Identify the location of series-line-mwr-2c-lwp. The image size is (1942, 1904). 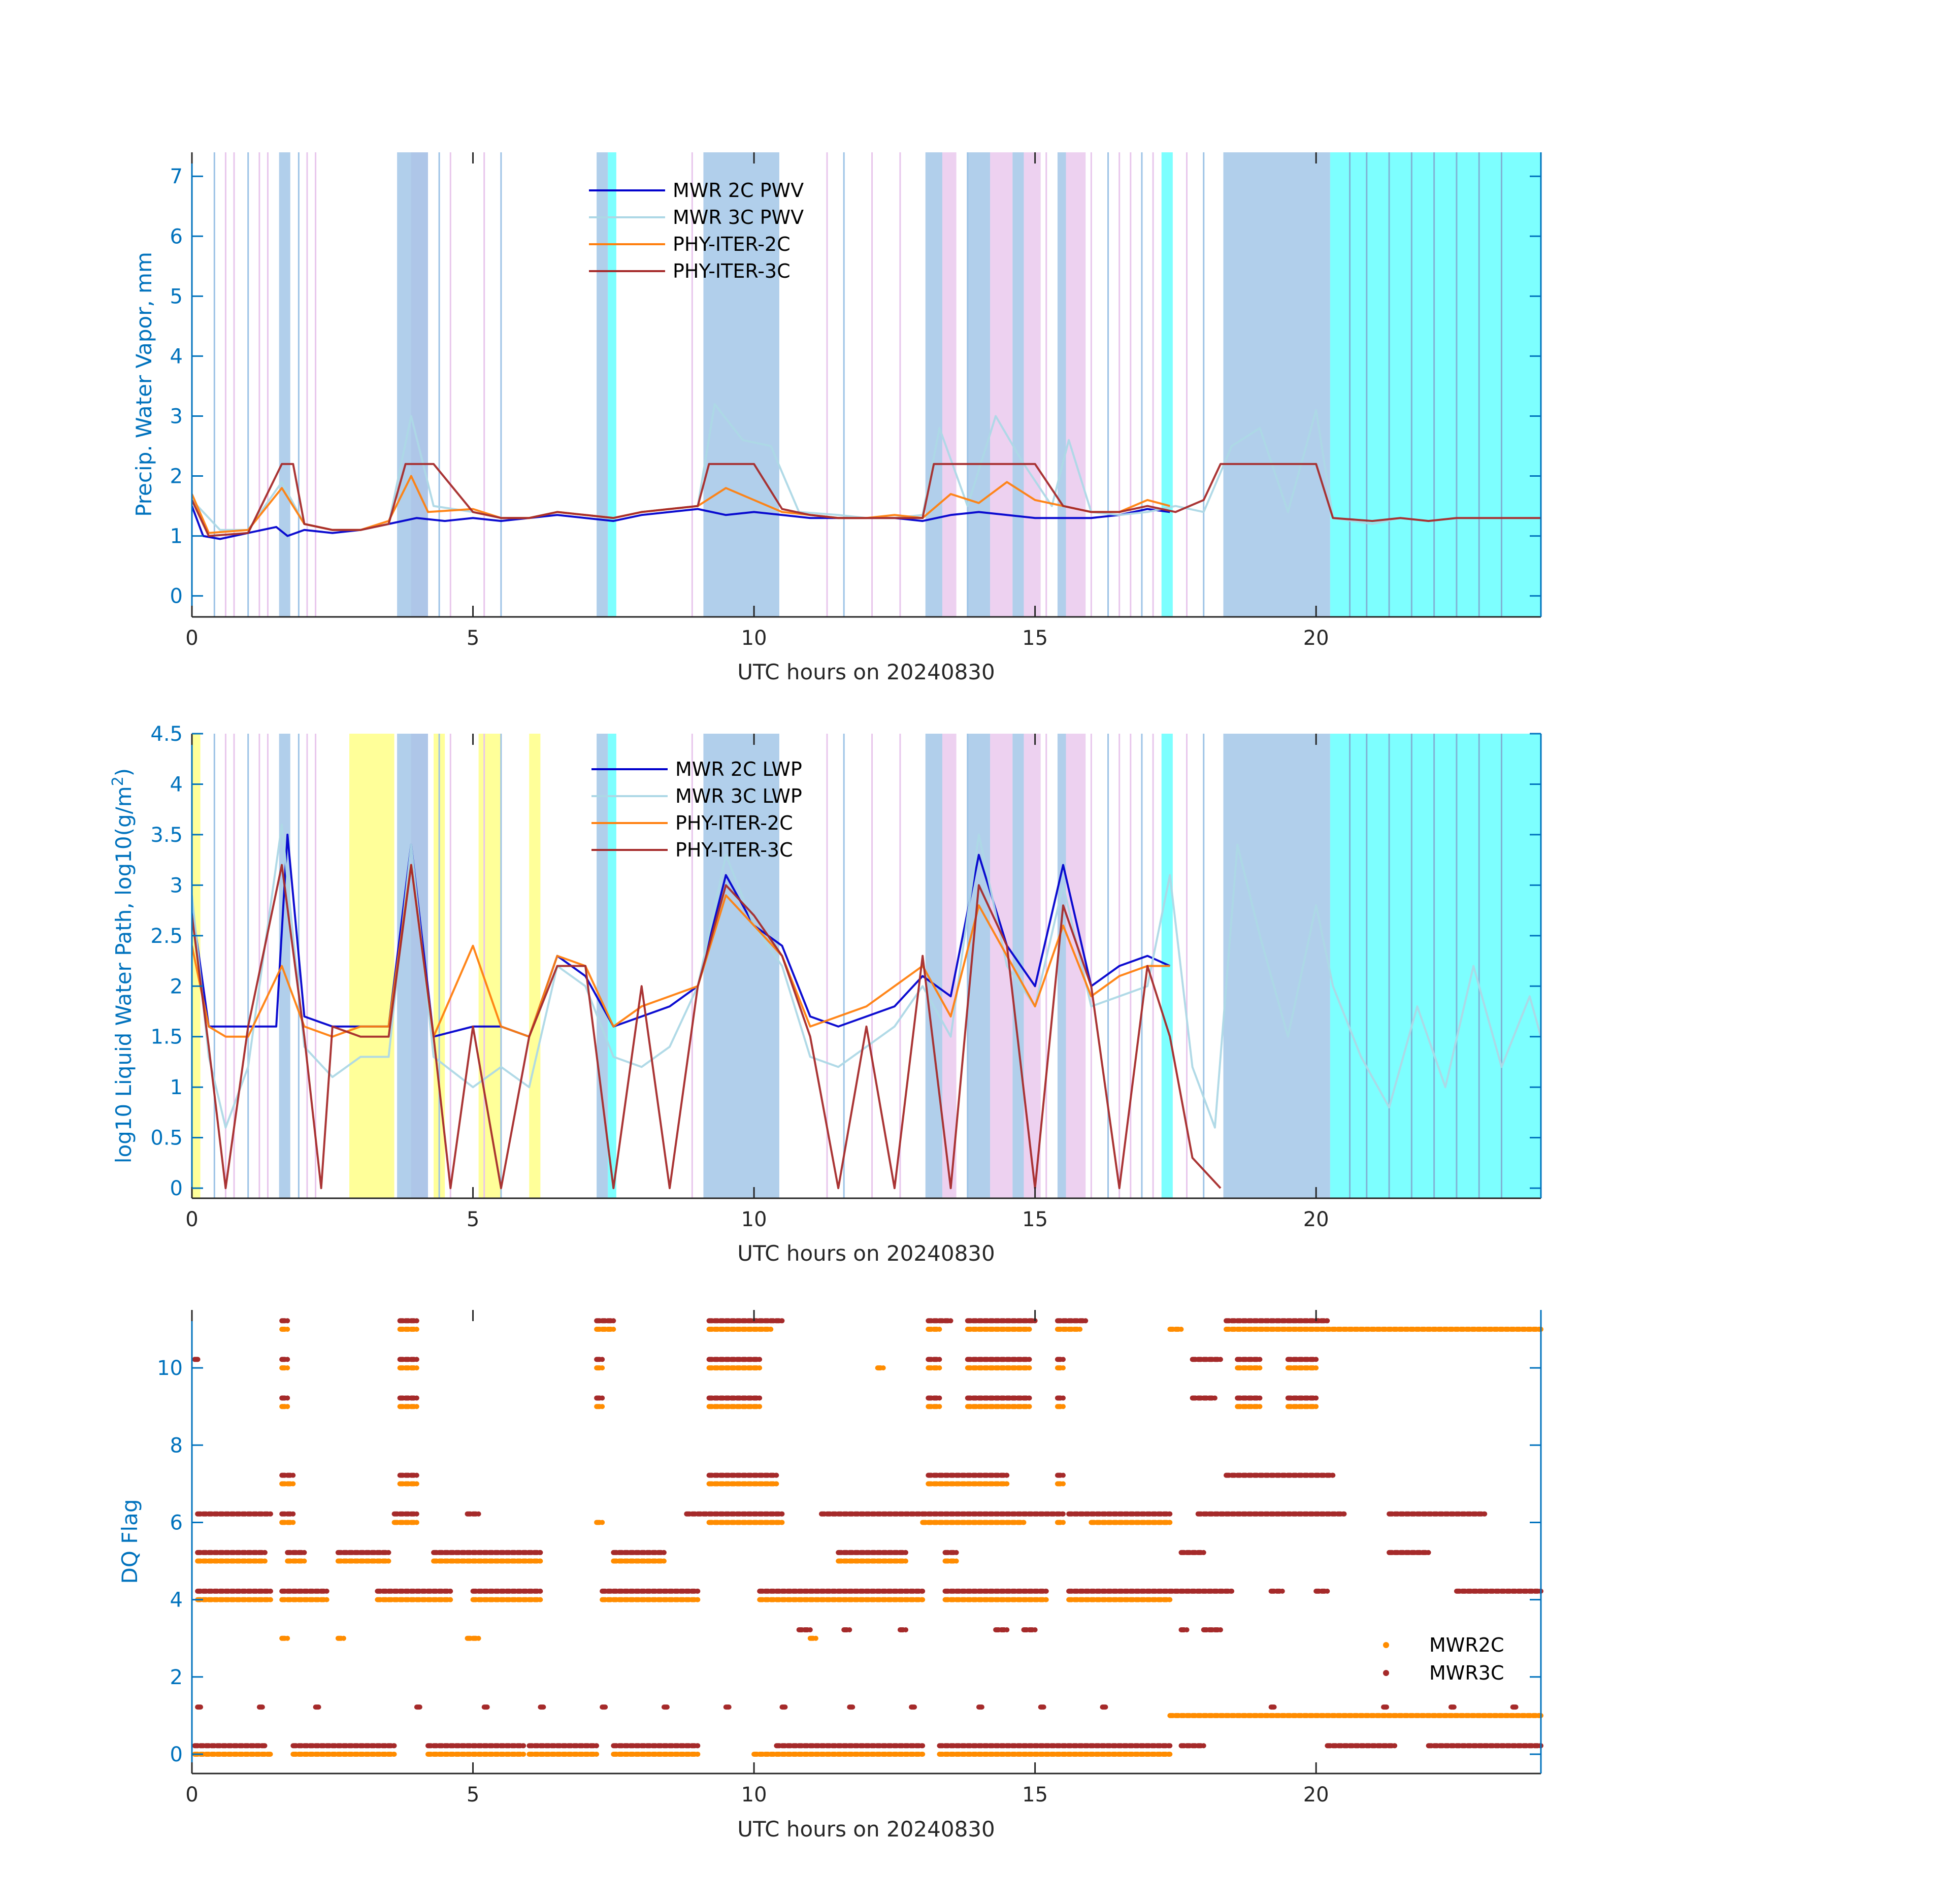
(681, 936).